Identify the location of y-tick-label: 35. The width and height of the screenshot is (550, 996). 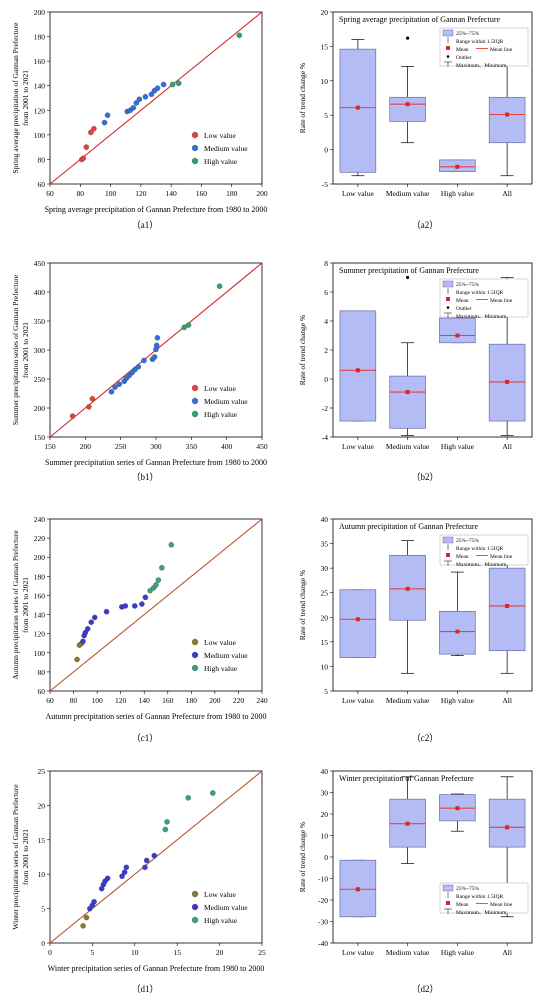
(325, 544).